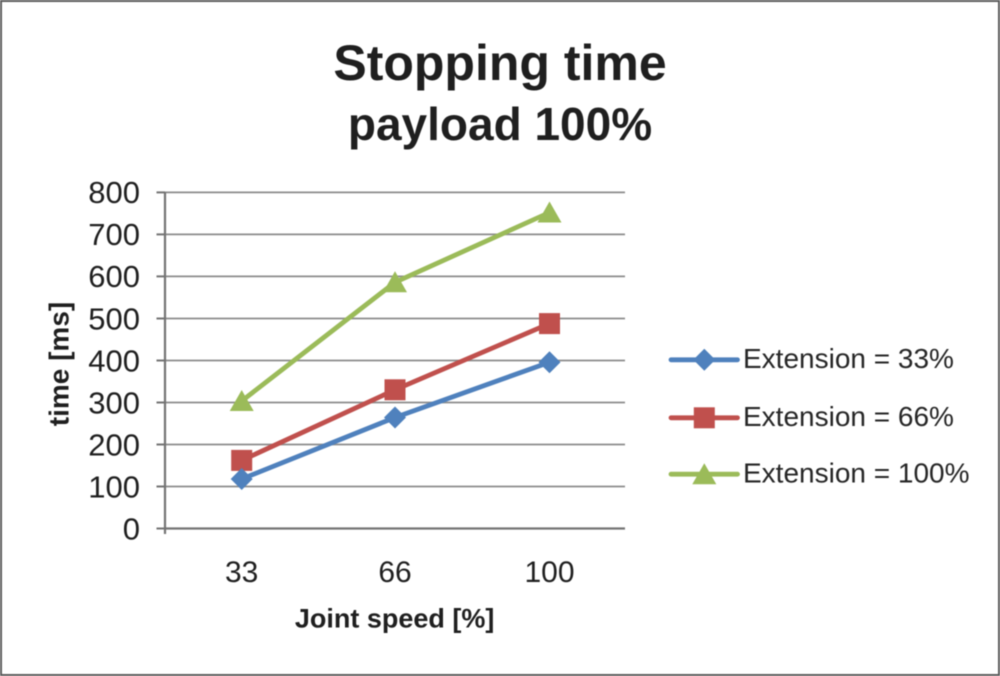 This screenshot has width=1000, height=676. I want to click on svg-text: 700, so click(114, 234).